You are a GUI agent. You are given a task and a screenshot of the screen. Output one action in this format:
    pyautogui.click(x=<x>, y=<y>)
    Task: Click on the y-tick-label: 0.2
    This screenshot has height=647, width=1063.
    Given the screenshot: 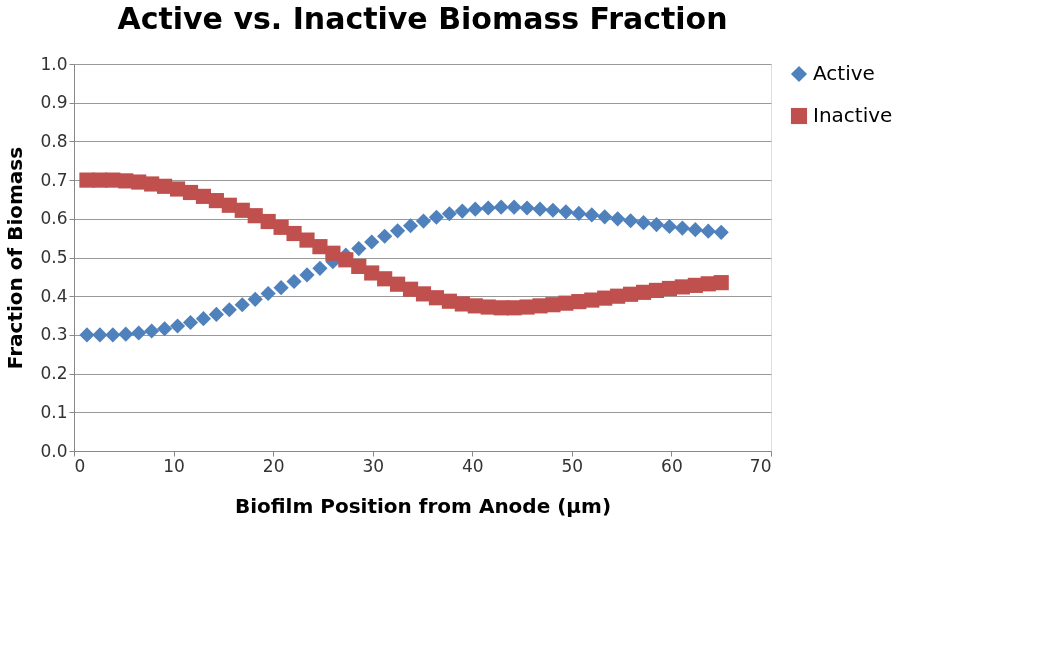 What is the action you would take?
    pyautogui.click(x=54, y=373)
    